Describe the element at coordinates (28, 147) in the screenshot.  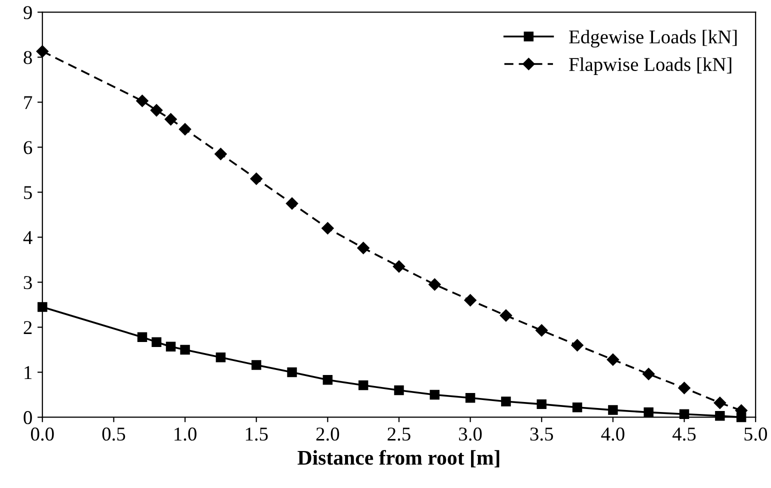
I see `y-tick-label: 6` at that location.